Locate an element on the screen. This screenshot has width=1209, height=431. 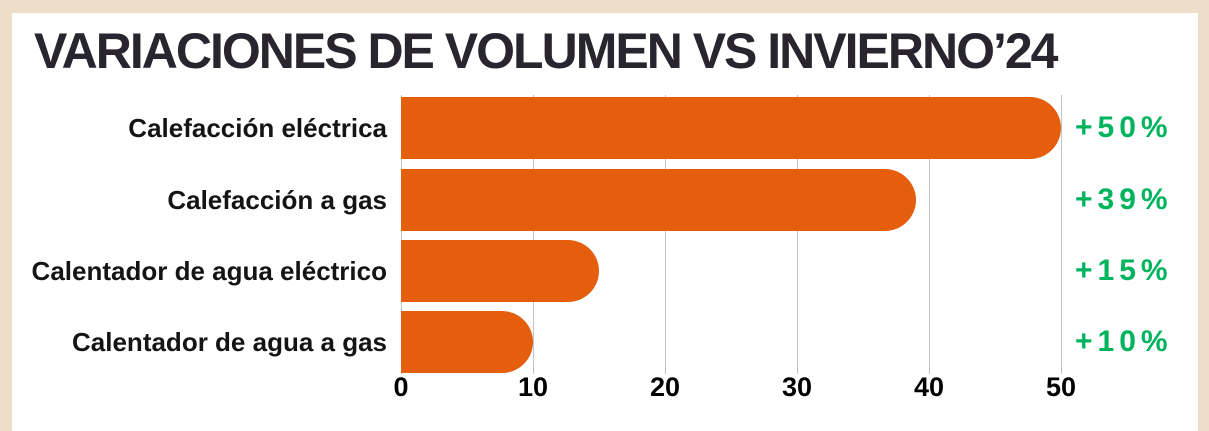
chart-title: VARIACIONES DE VOLUMEN VS INVIERNO’24 is located at coordinates (546, 51).